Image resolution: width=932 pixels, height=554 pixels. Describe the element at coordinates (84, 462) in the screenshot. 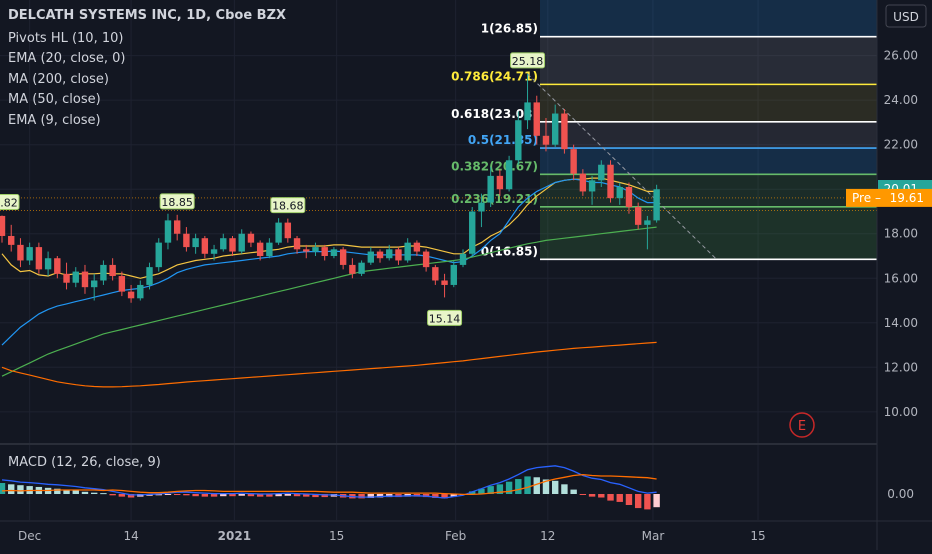

I see `macd-indicator-label: MACD (12, 26, close, 9)` at that location.